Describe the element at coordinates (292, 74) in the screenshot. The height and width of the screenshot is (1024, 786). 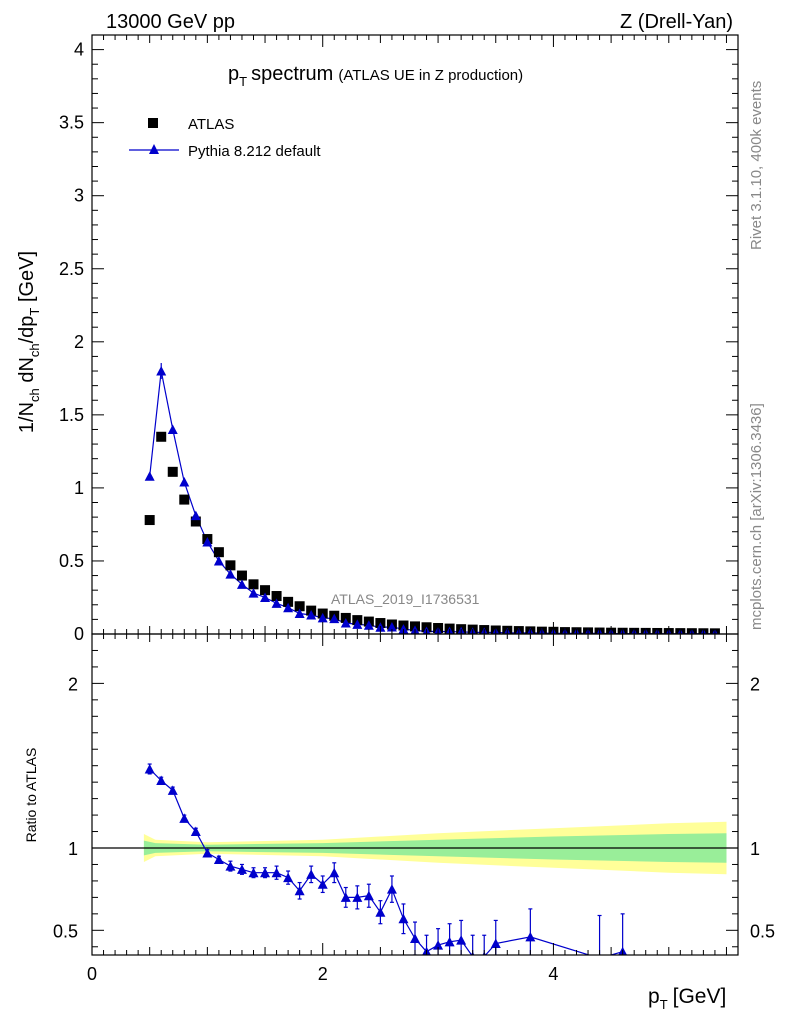
I see `title-word: spectrum` at that location.